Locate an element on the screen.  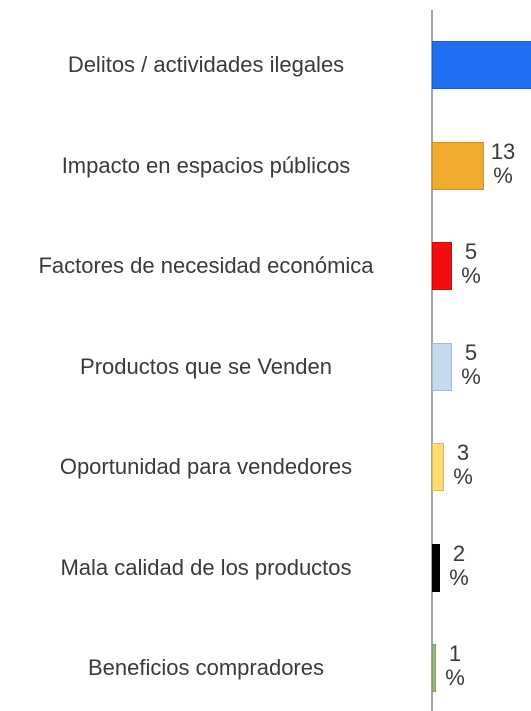
category-label: Productos que se Venden is located at coordinates (206, 366).